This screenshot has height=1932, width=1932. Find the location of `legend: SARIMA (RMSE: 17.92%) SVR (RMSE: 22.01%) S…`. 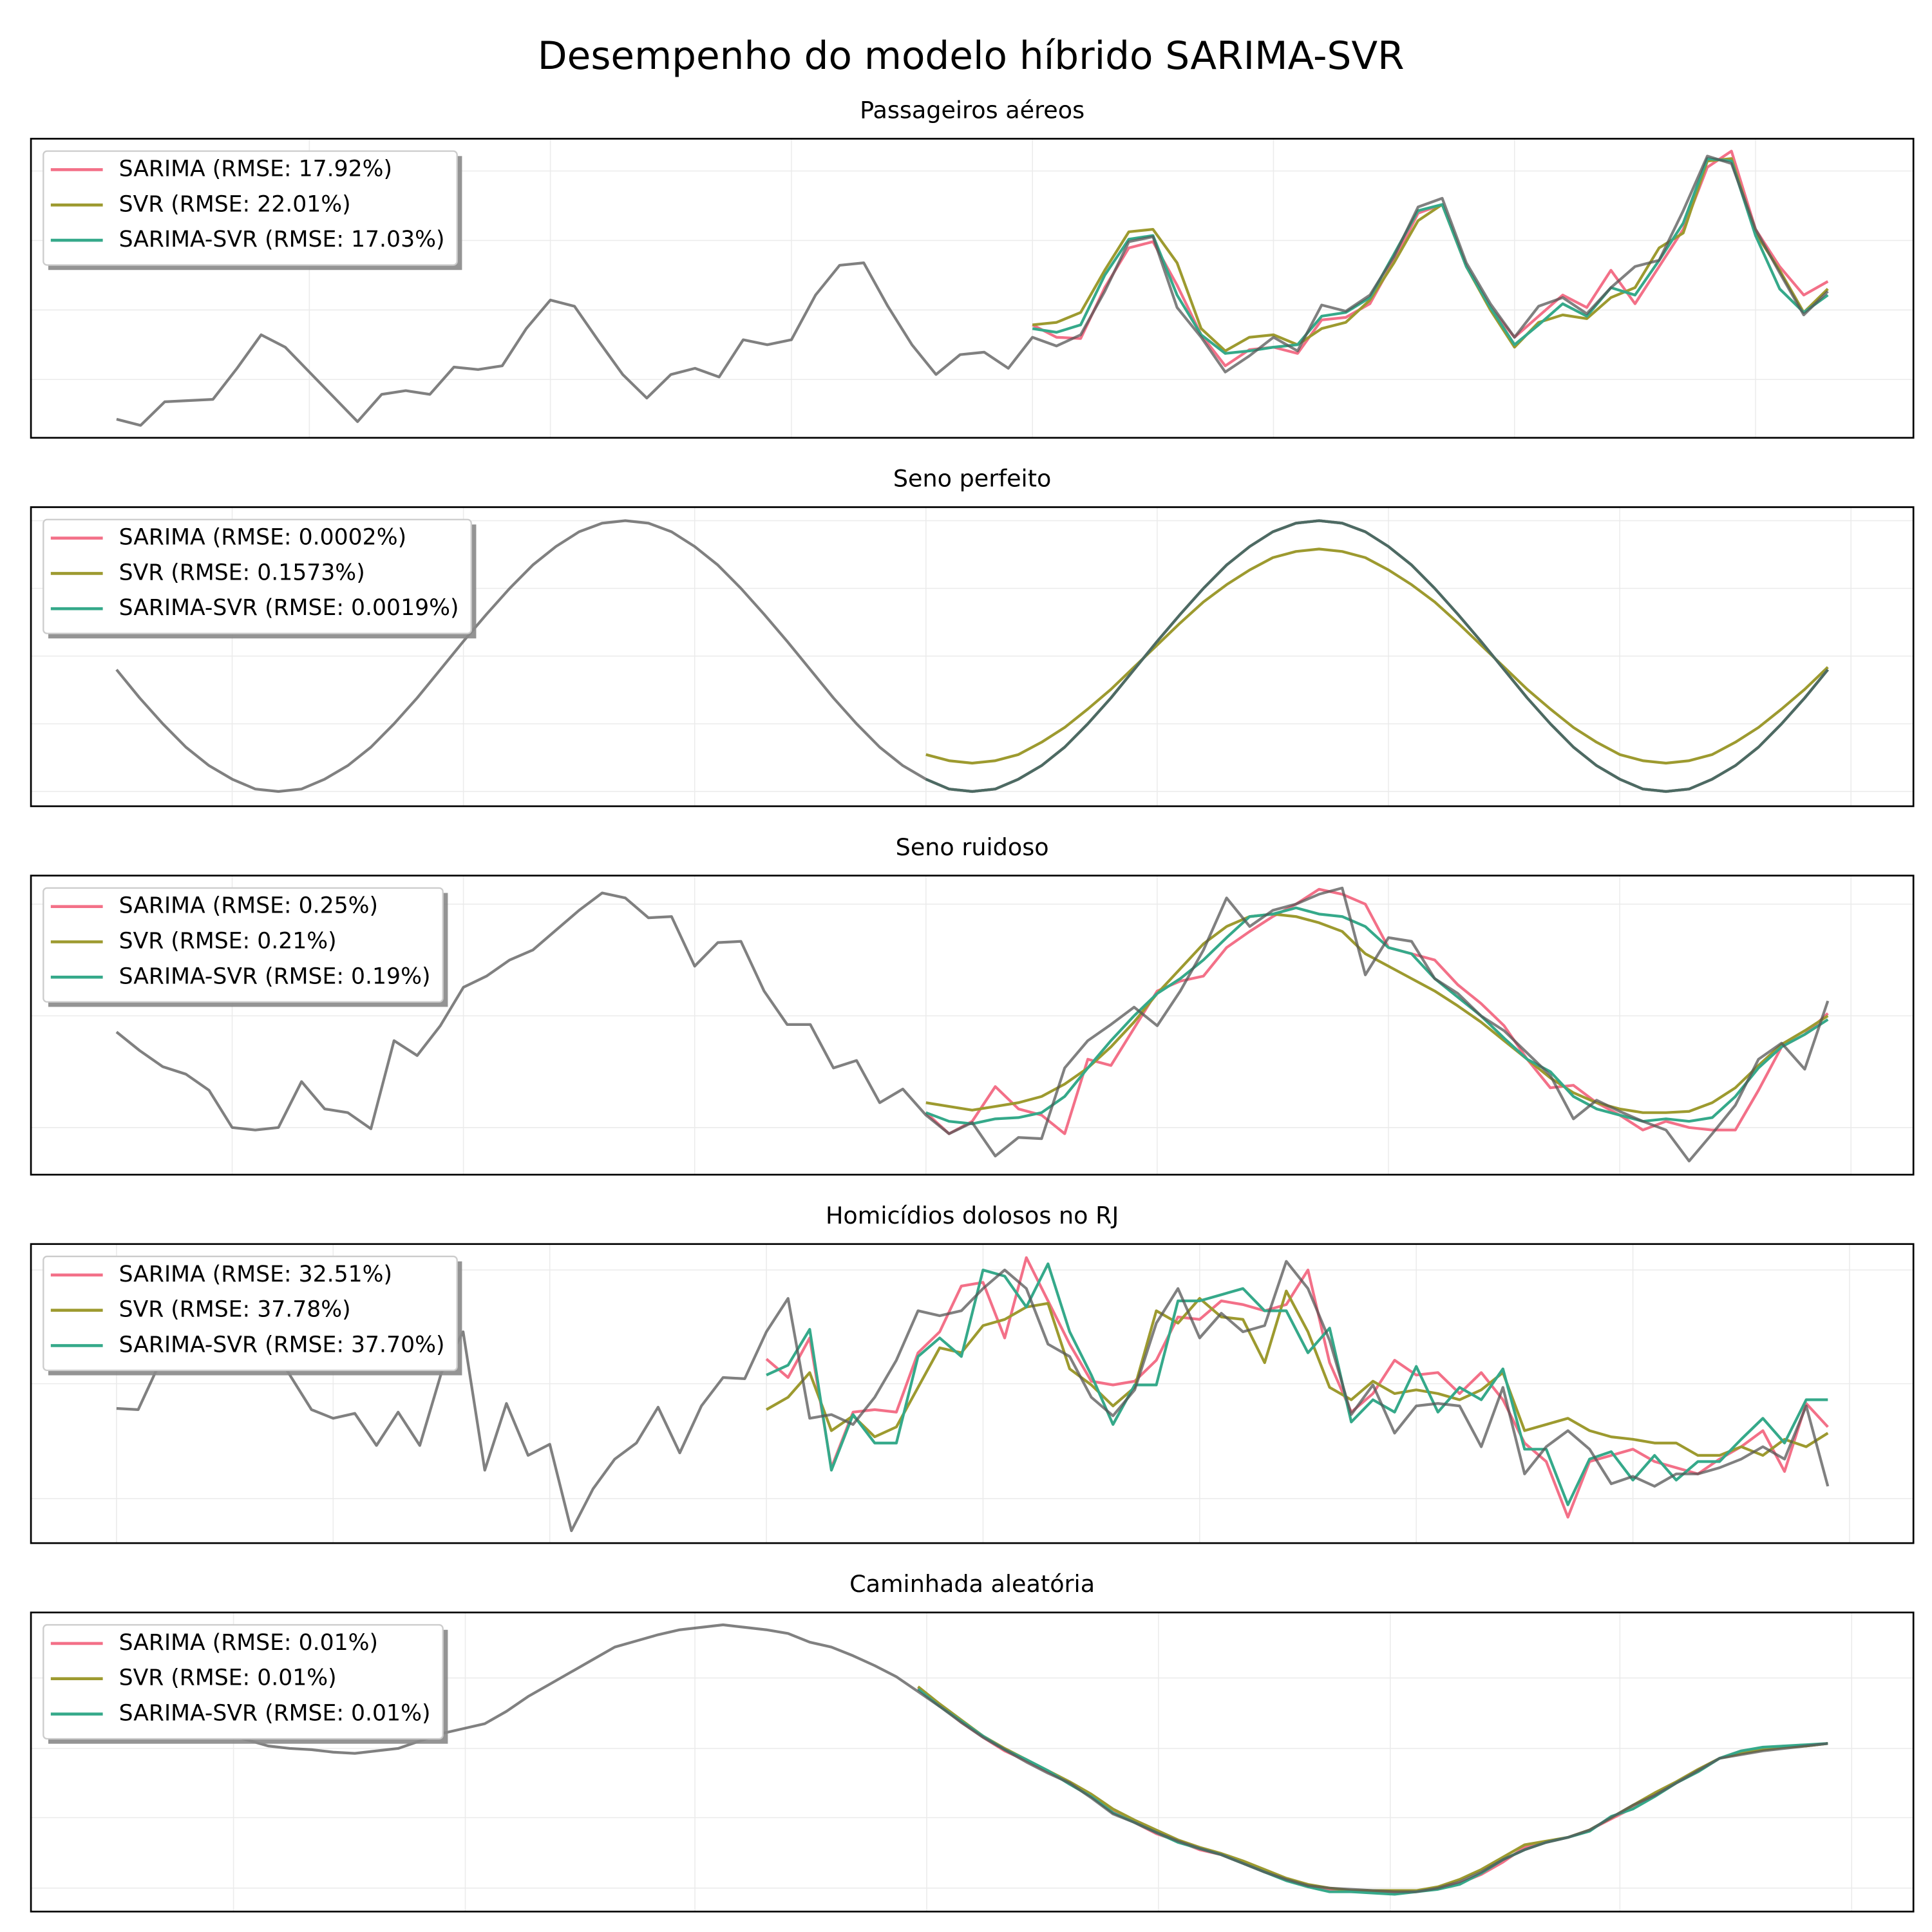

legend: SARIMA (RMSE: 17.92%) SVR (RMSE: 22.01%) S… is located at coordinates (253, 210).